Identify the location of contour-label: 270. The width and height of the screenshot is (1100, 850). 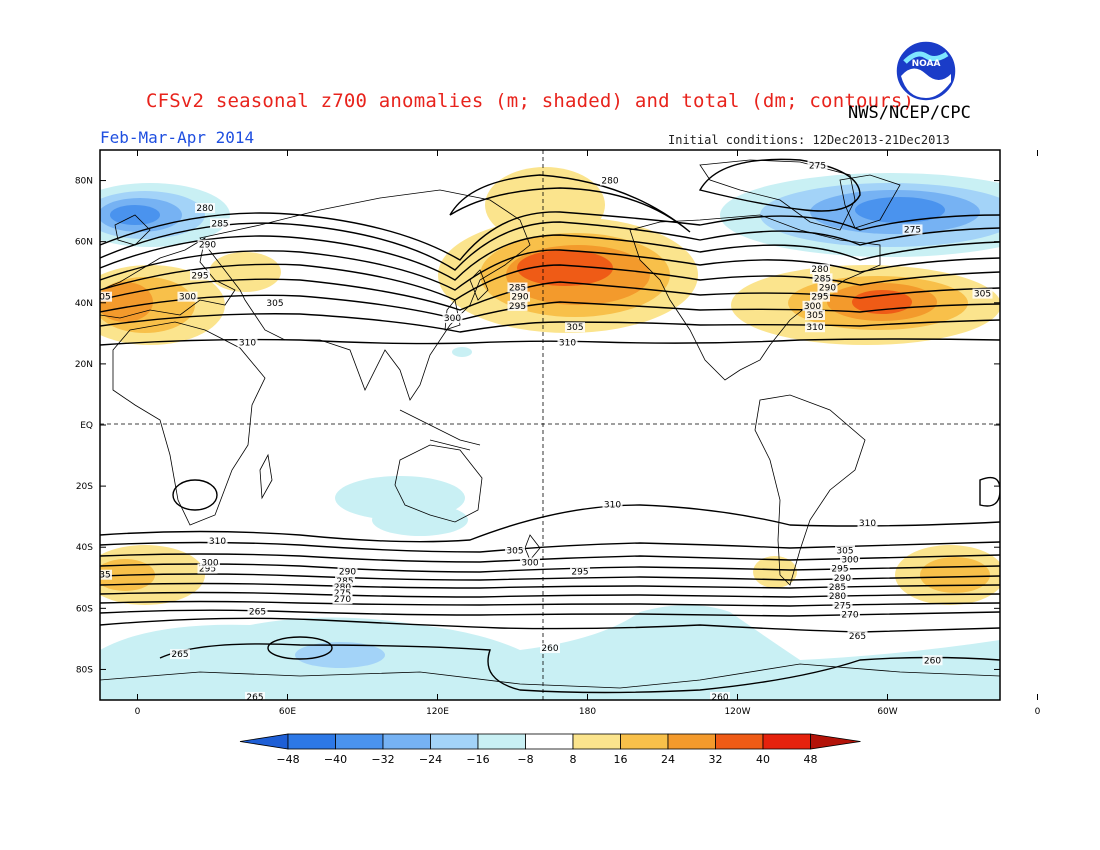
(849, 615).